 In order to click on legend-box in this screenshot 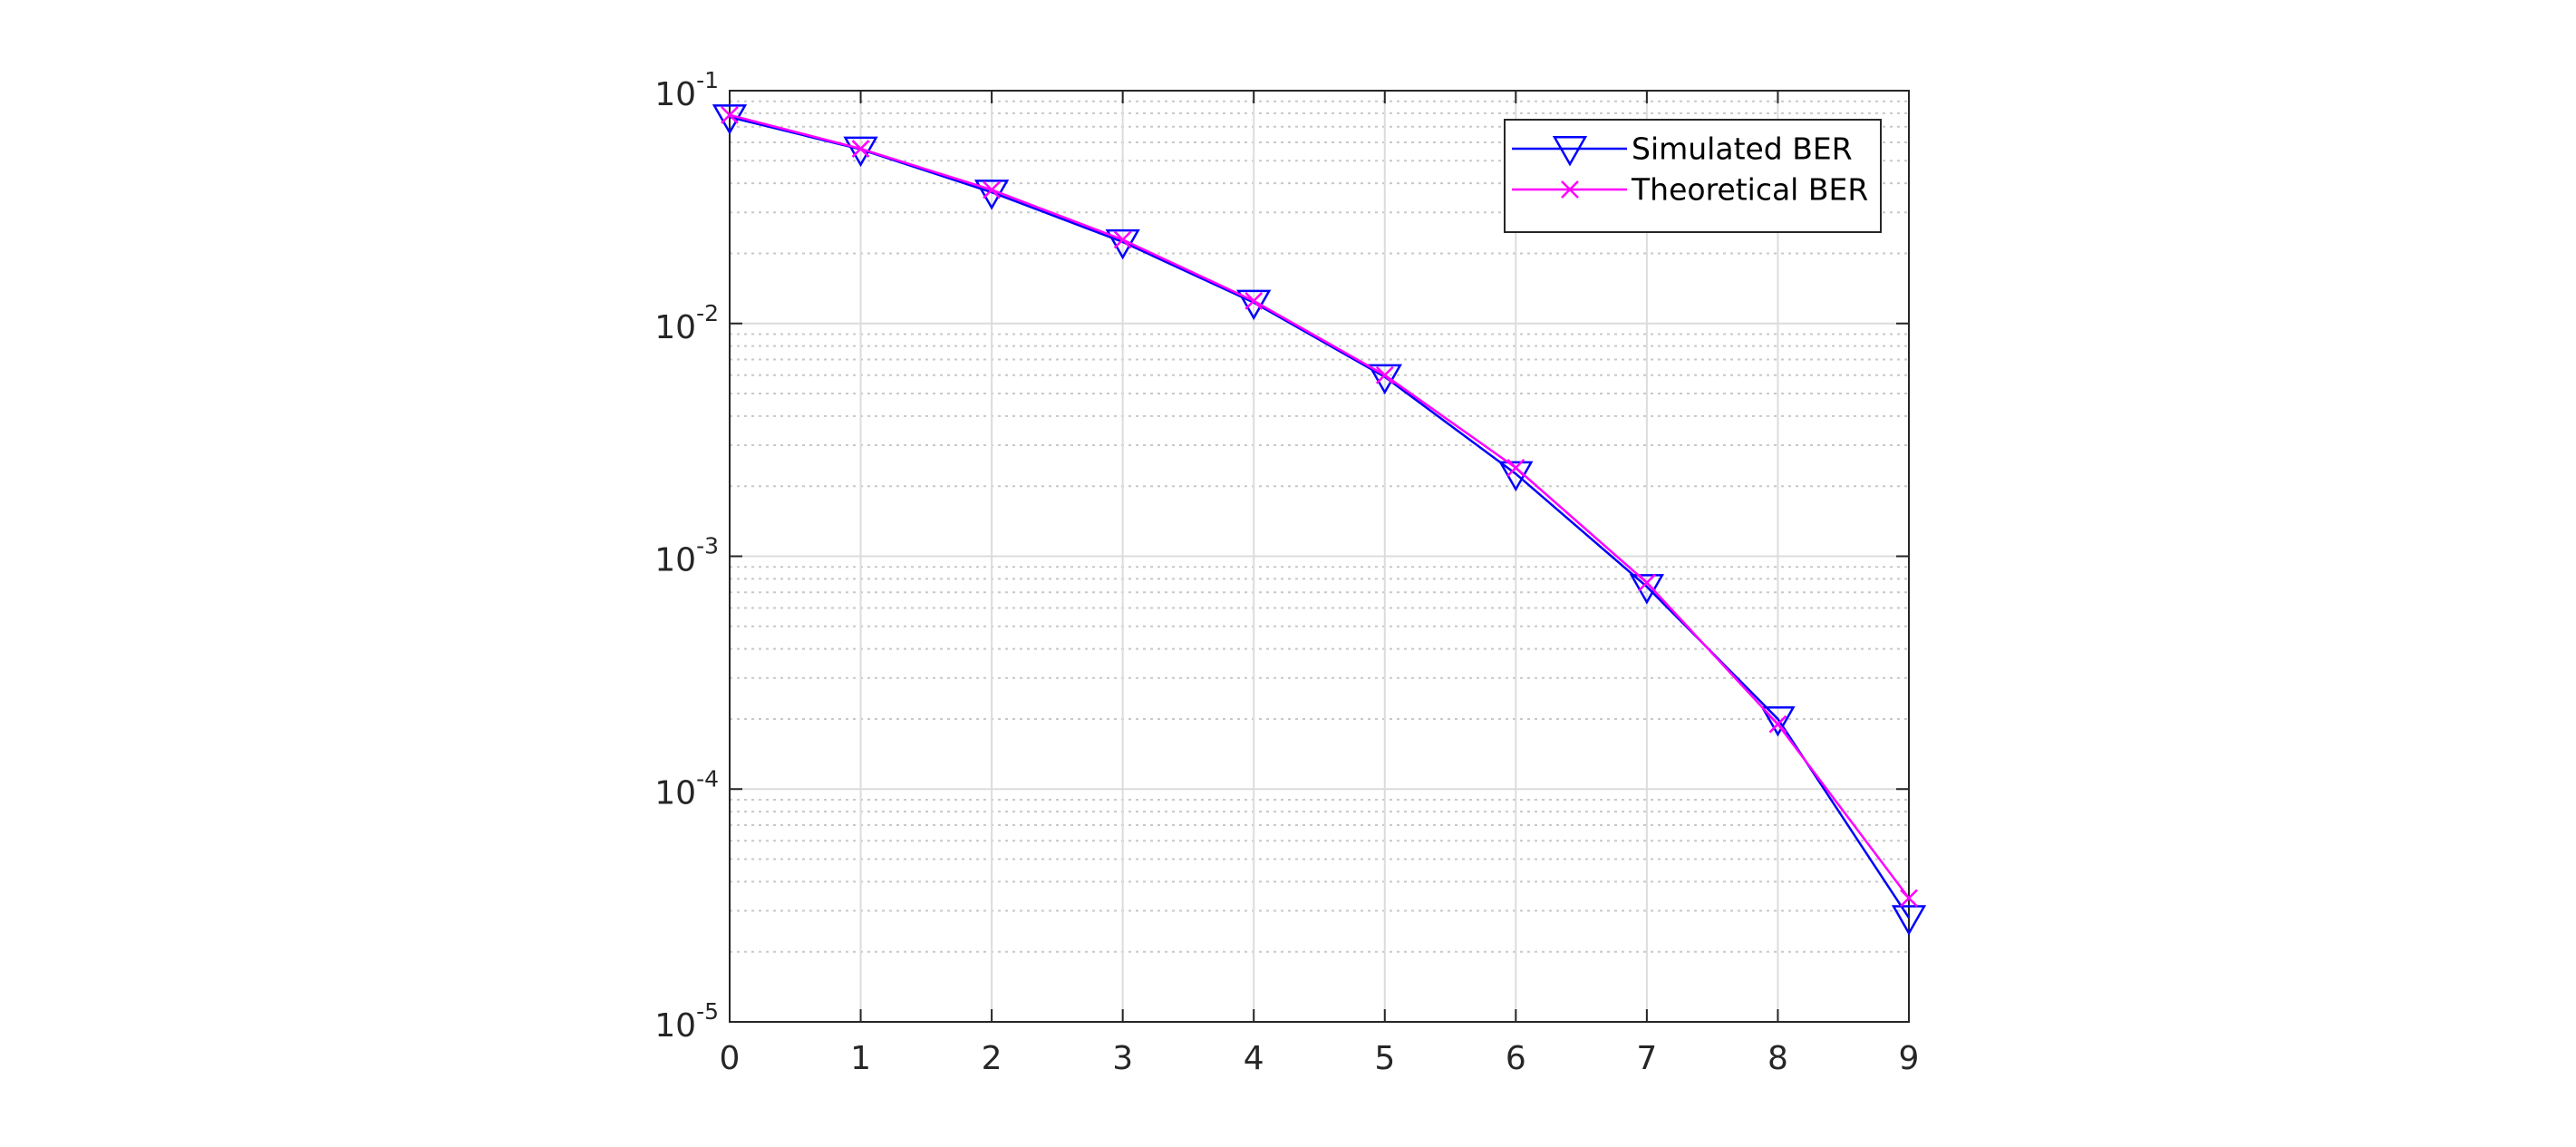, I will do `click(1693, 176)`.